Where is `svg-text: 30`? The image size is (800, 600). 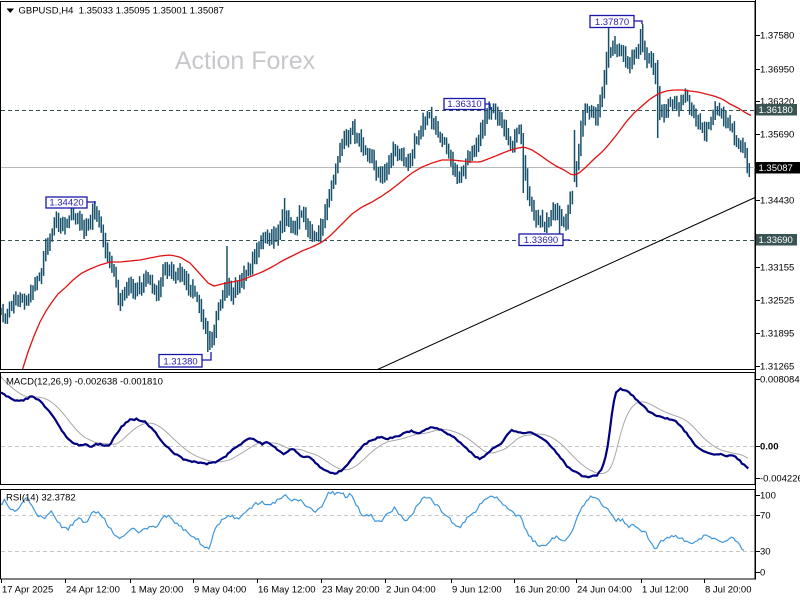 svg-text: 30 is located at coordinates (765, 552).